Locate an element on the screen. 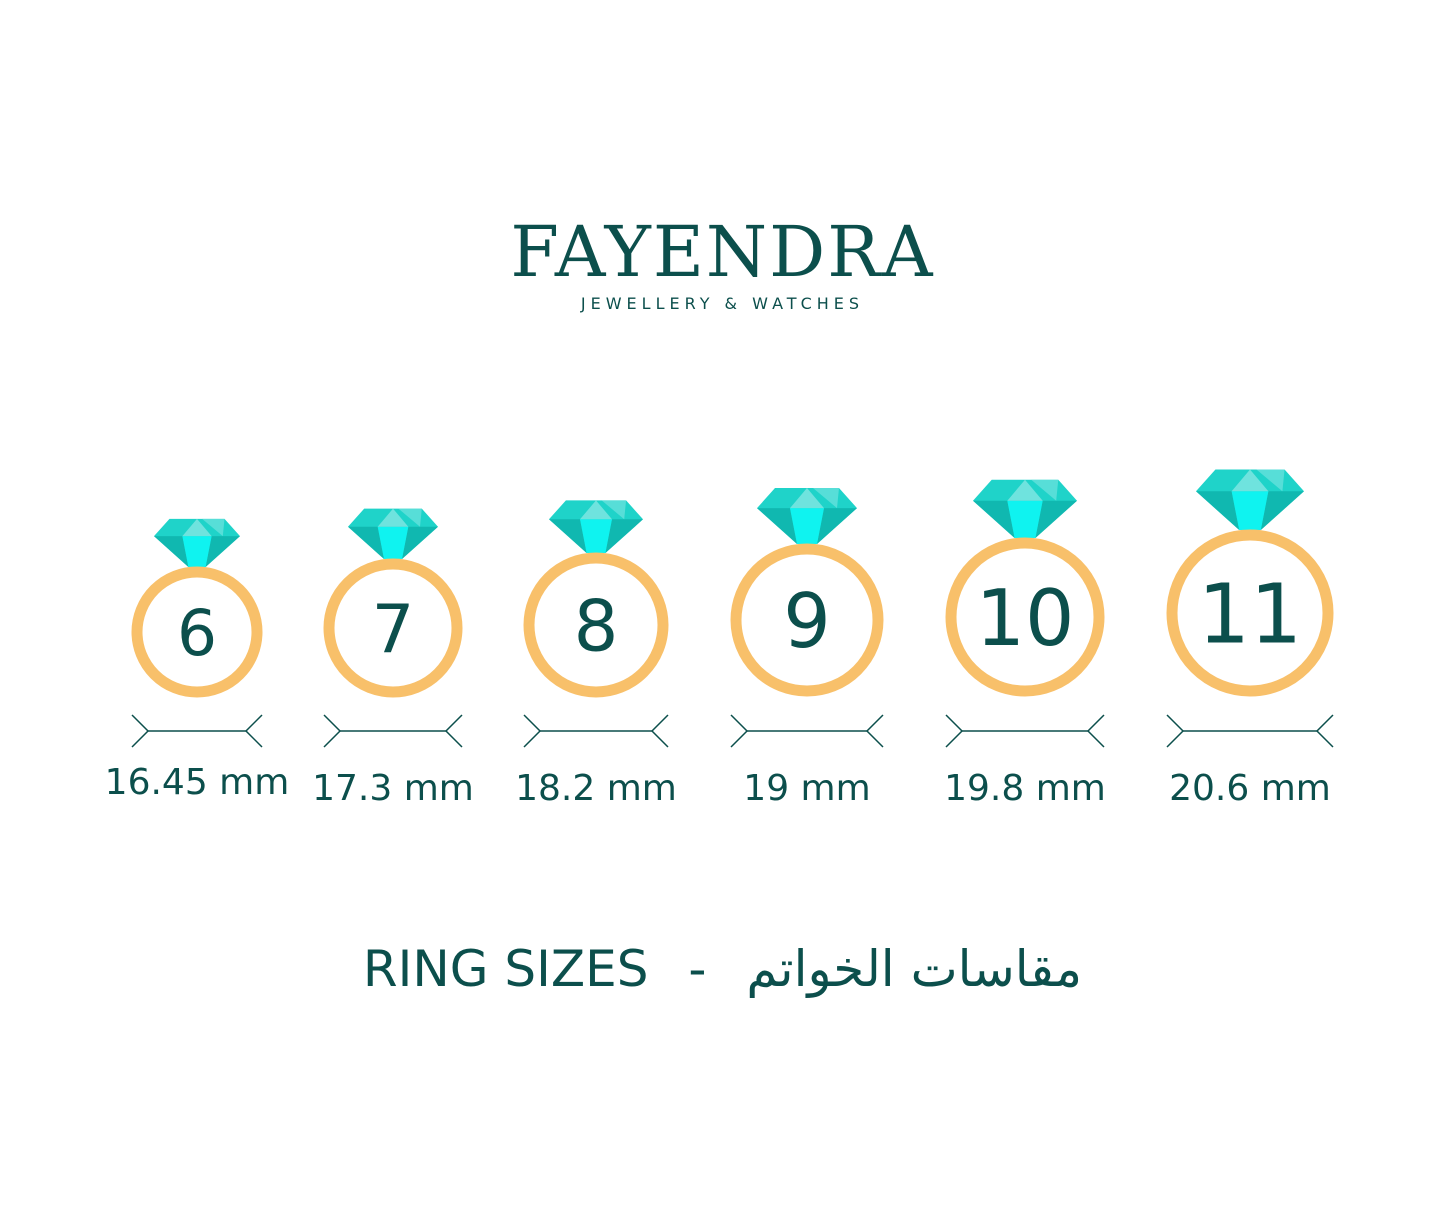  brand-tagline: JEWELLERY & WATCHES is located at coordinates (722, 303).